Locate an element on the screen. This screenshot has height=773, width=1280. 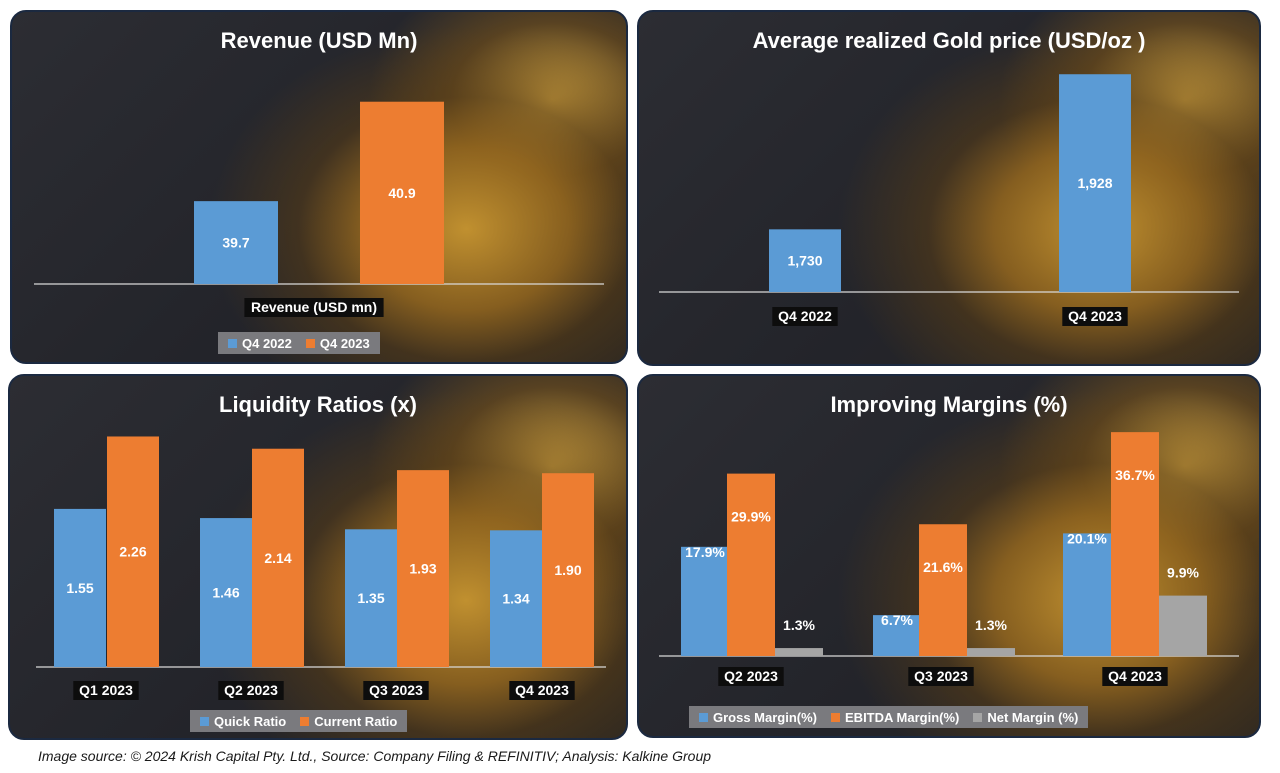
data-label-margins-0-1: 29.9% is located at coordinates (751, 517).